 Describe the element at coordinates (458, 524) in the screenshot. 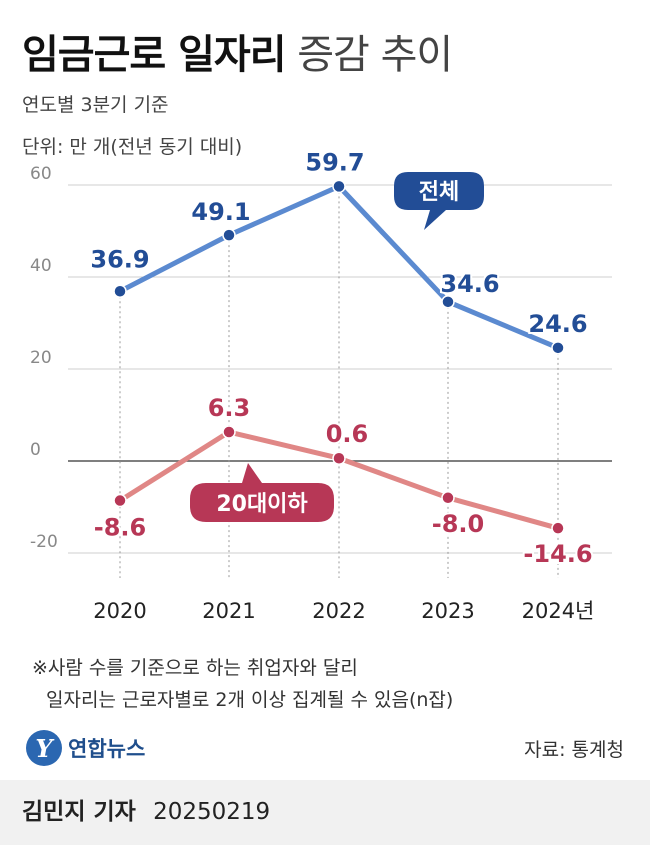

I see `data-label: -8.0` at that location.